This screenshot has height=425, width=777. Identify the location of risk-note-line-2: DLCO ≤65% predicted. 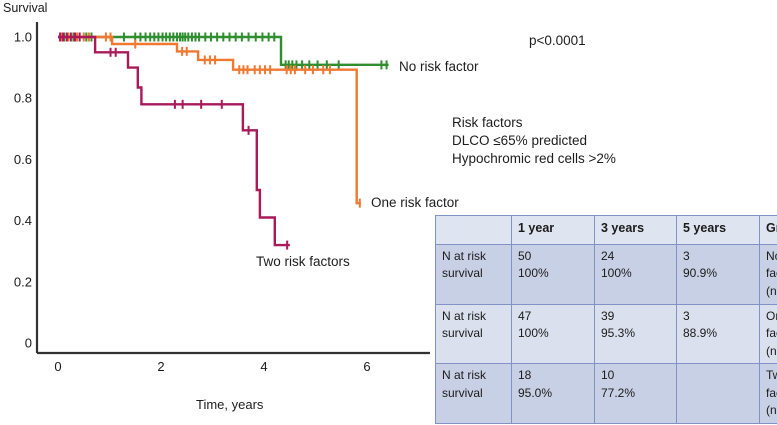
(519, 140).